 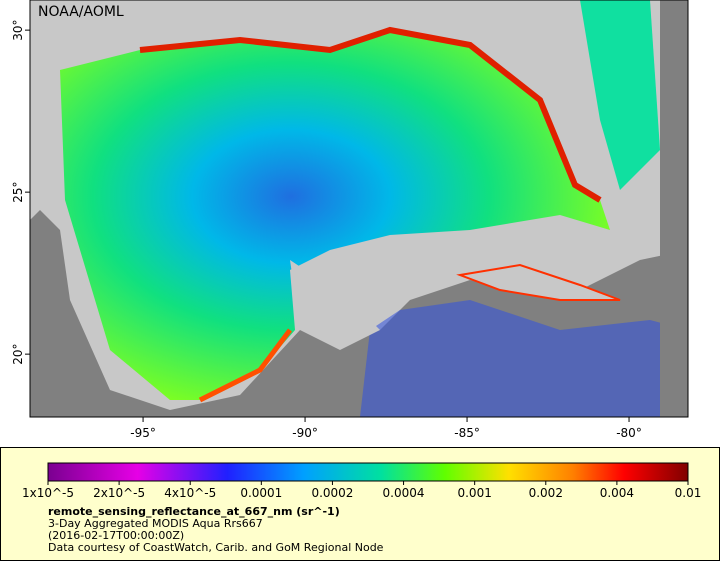 What do you see at coordinates (18, 354) in the screenshot?
I see `lat-tick-label: 20°` at bounding box center [18, 354].